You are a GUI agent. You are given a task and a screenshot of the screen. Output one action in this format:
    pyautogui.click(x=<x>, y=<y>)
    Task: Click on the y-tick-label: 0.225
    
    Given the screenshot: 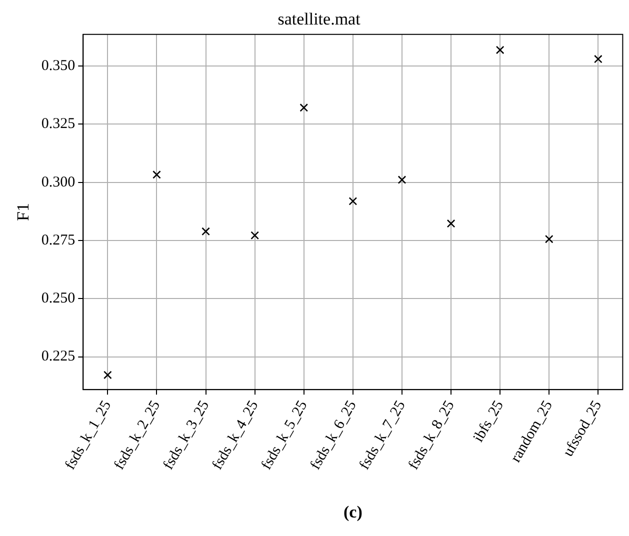 What is the action you would take?
    pyautogui.click(x=58, y=356)
    